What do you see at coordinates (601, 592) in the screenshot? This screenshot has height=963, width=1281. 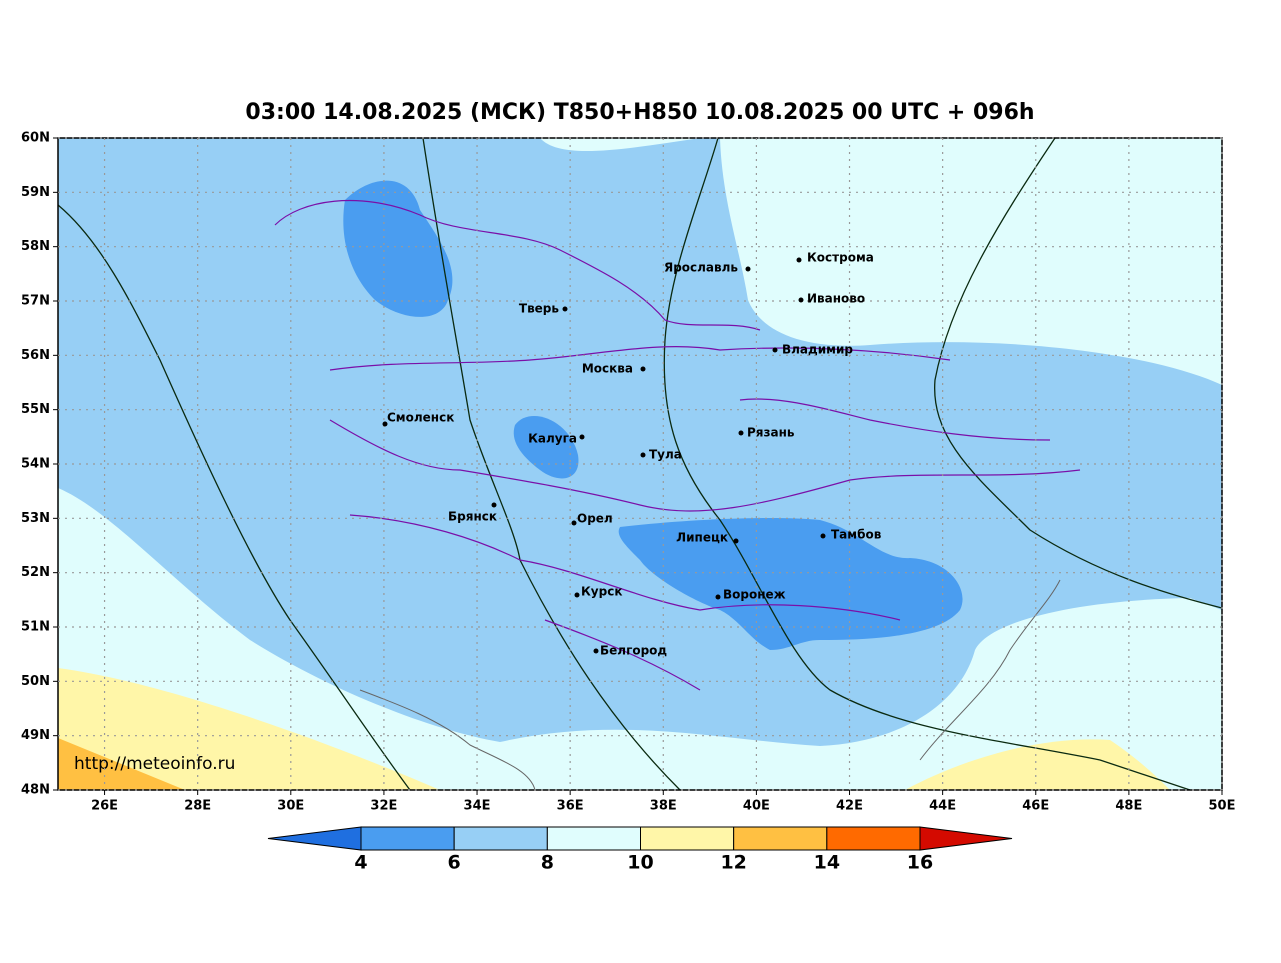 I see `city-label: Курск` at bounding box center [601, 592].